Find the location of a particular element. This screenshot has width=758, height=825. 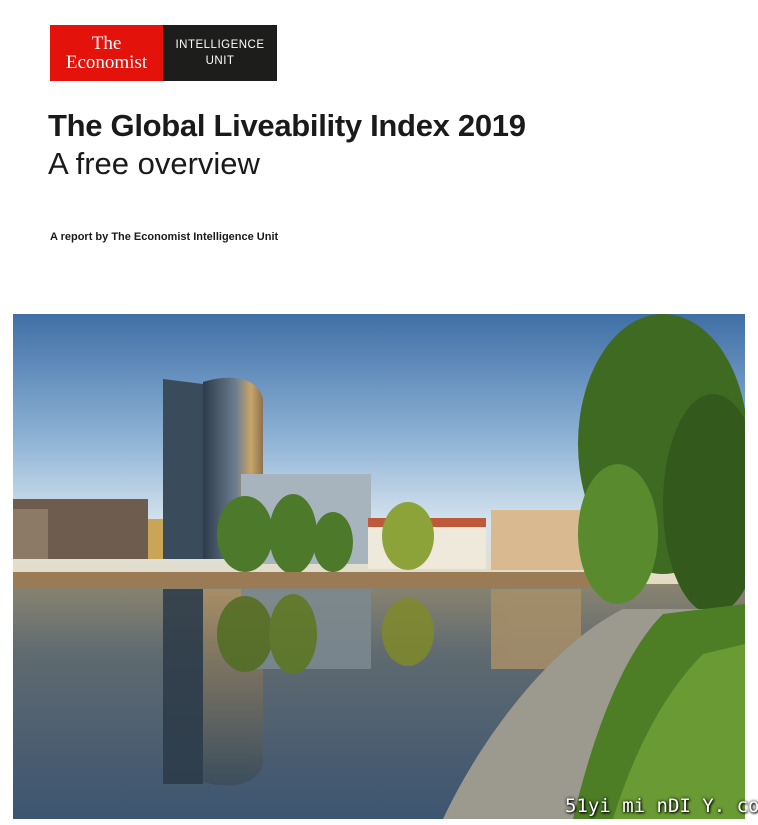

left-buildings is located at coordinates (90, 529).